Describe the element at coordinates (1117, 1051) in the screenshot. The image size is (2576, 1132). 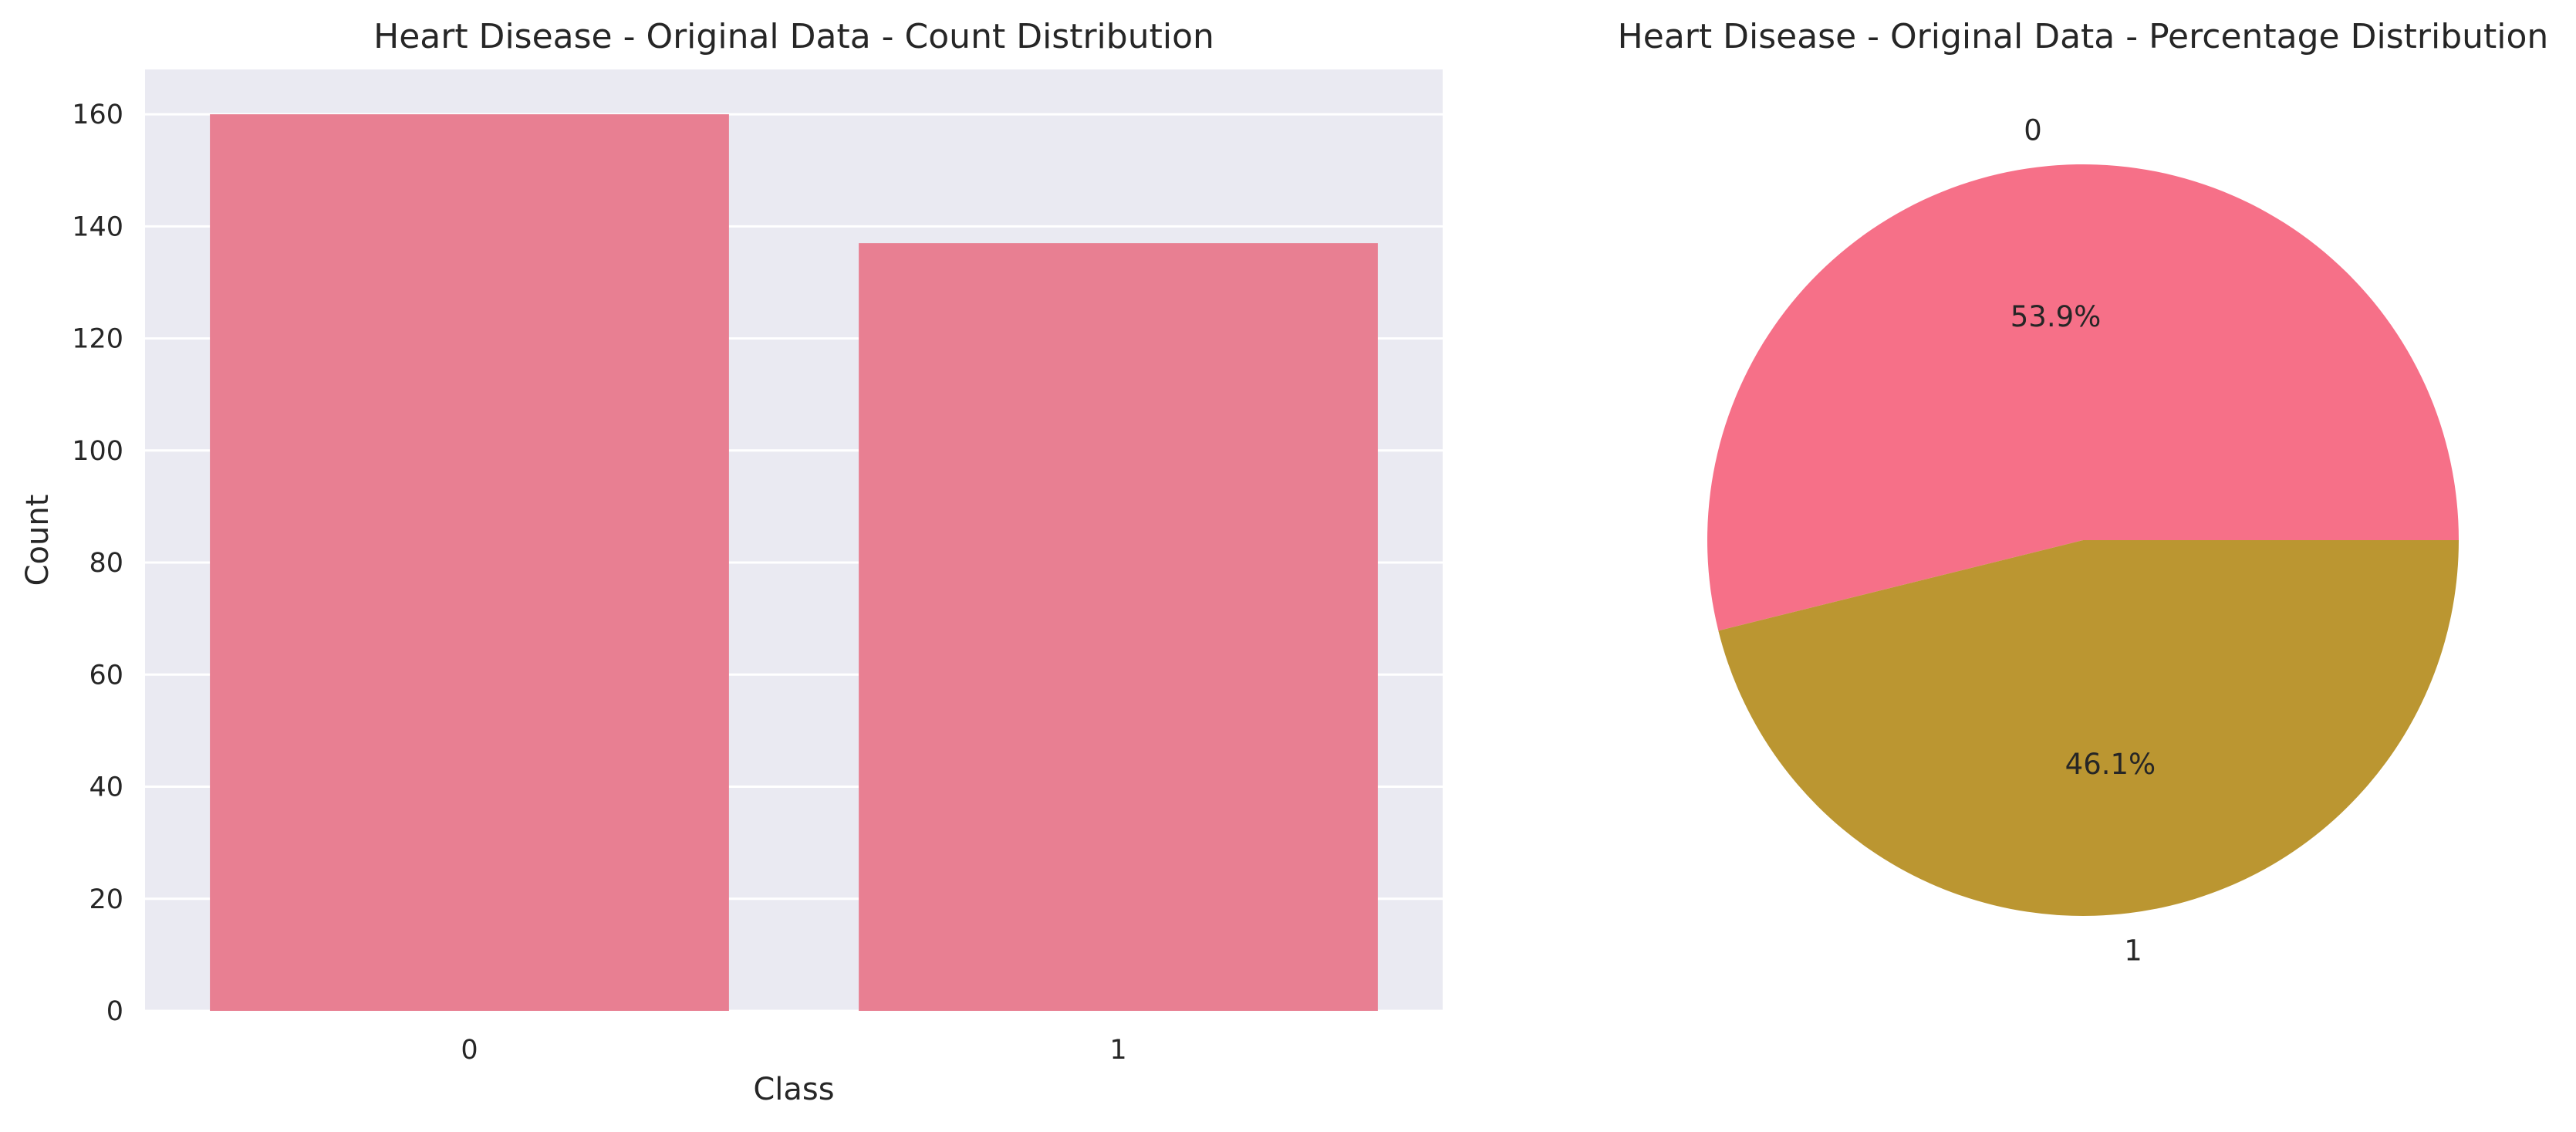
I see `bar-x-tick-label: 1` at that location.